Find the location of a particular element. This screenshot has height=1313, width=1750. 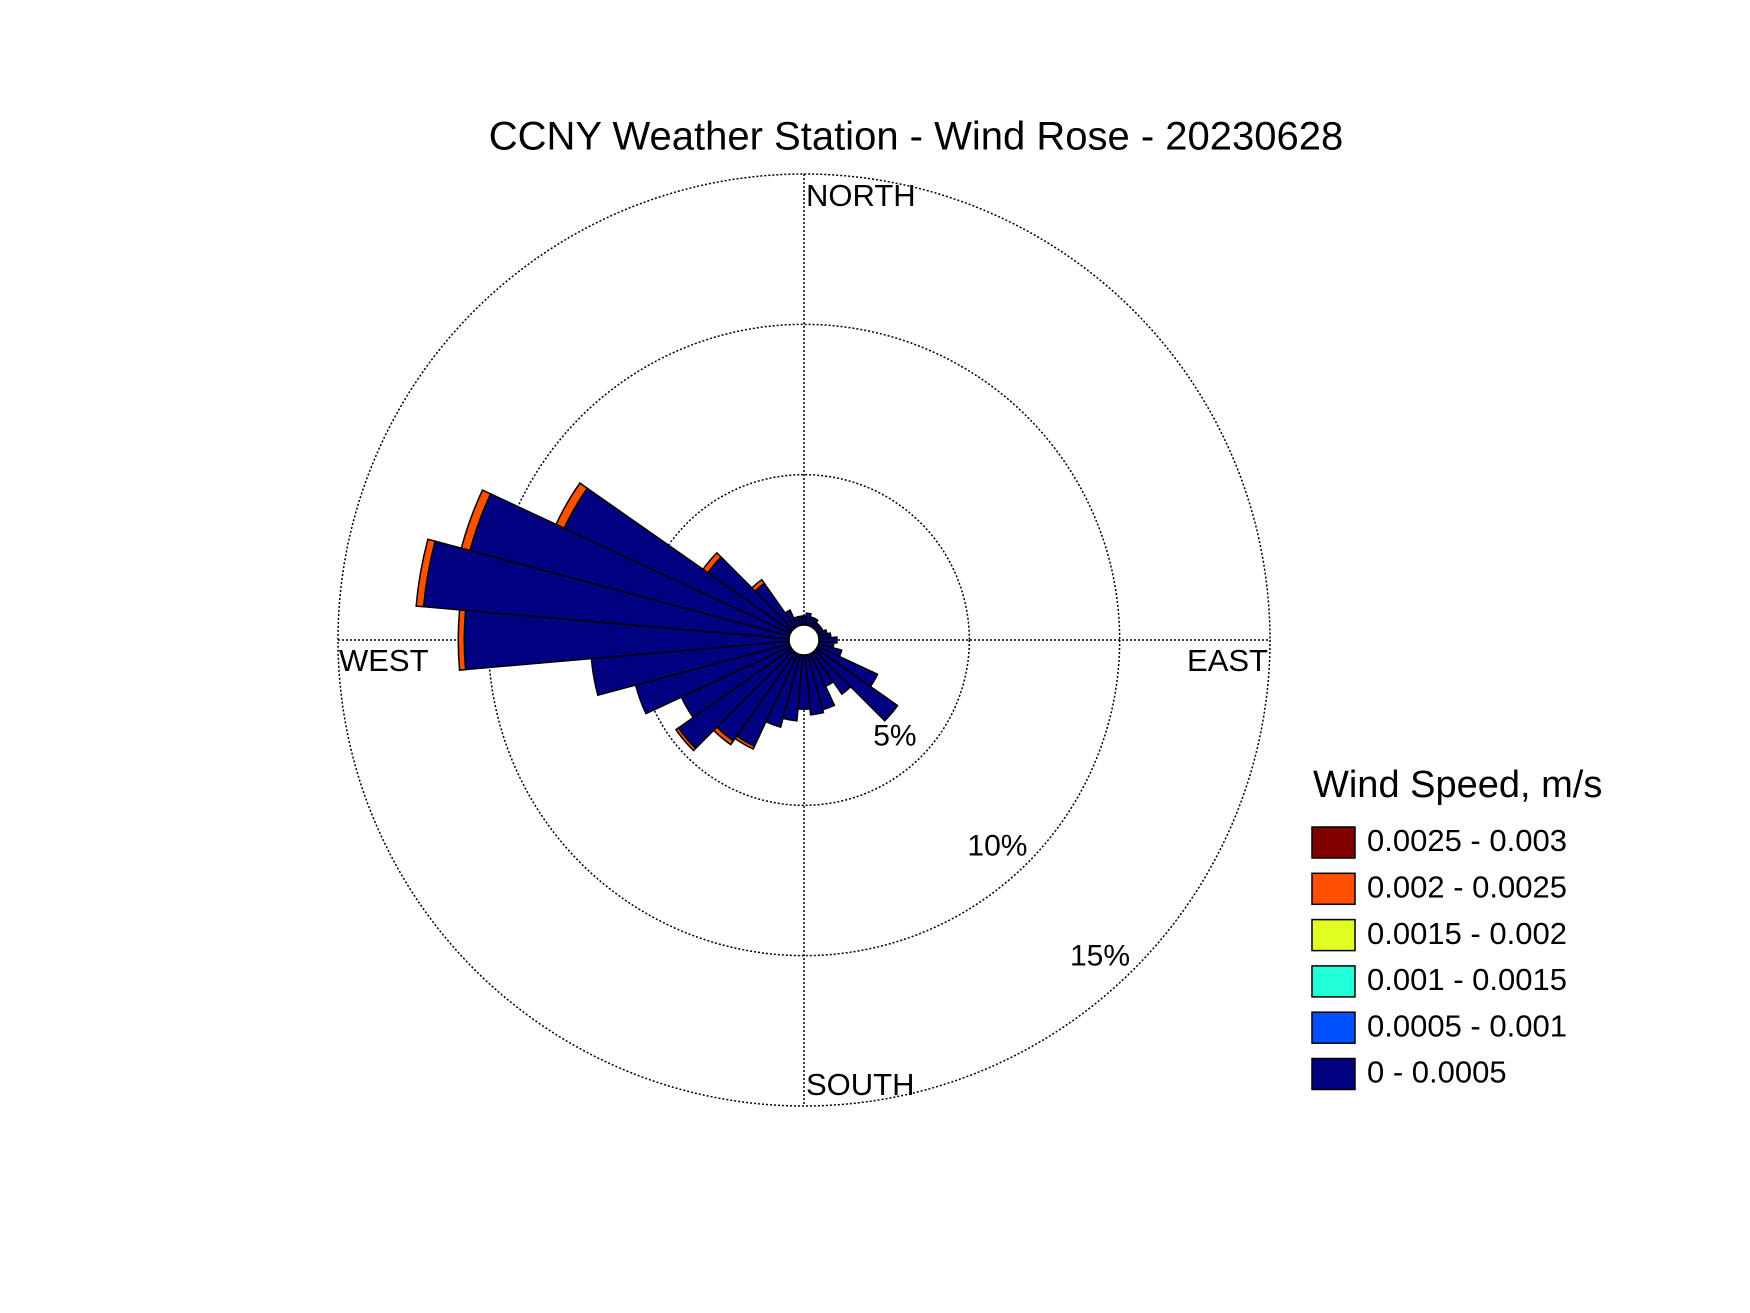

direction-label: NORTH is located at coordinates (861, 195).